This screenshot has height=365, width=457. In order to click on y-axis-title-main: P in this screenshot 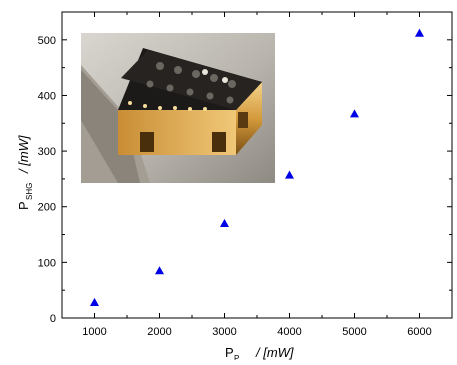, I will do `click(23, 205)`.